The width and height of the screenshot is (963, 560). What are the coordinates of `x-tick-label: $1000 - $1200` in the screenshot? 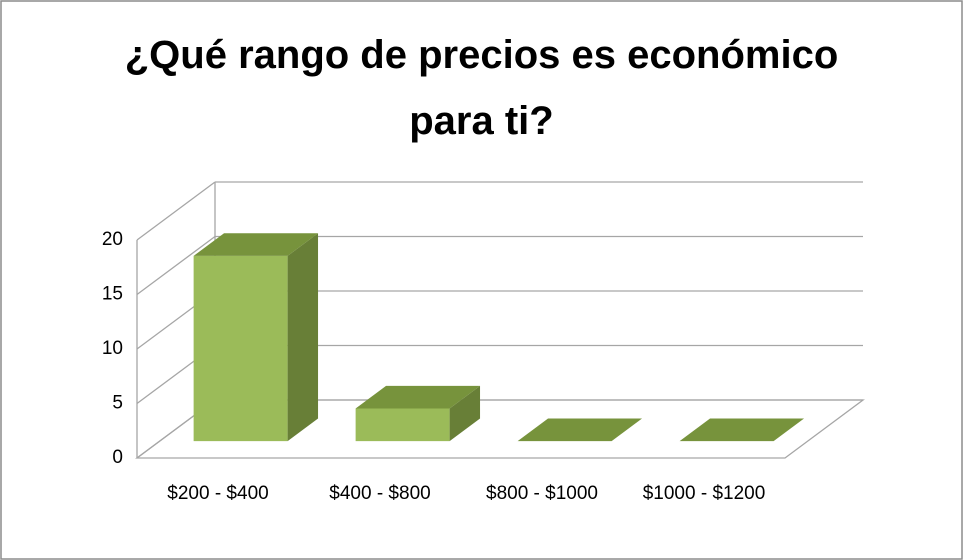 It's located at (704, 493).